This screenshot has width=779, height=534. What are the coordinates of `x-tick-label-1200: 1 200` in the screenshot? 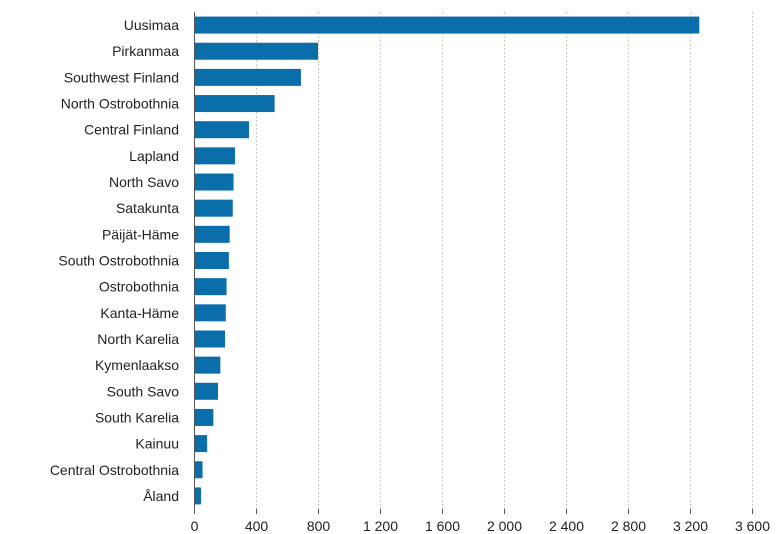 It's located at (380, 526).